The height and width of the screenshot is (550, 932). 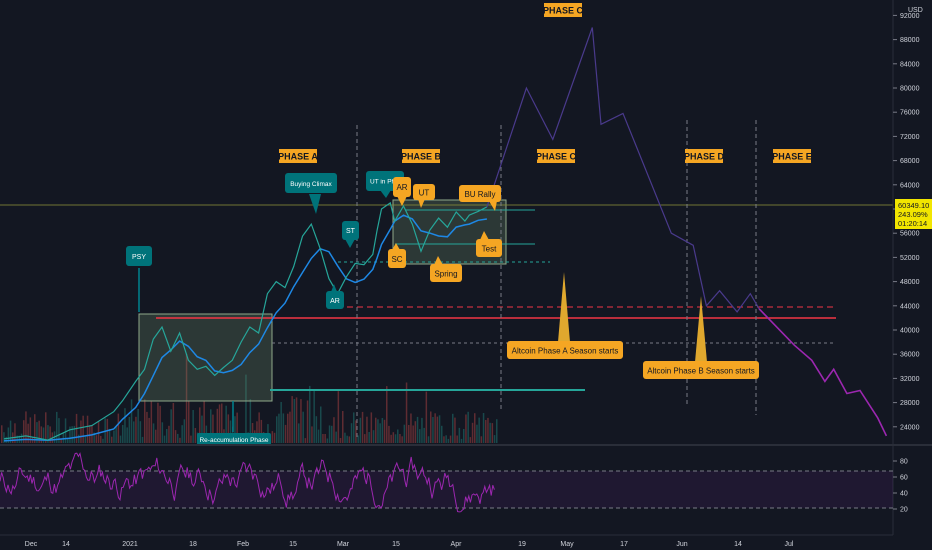 I want to click on note-altcoin-phase-a: Altcoin Phase A Season starts, so click(x=565, y=350).